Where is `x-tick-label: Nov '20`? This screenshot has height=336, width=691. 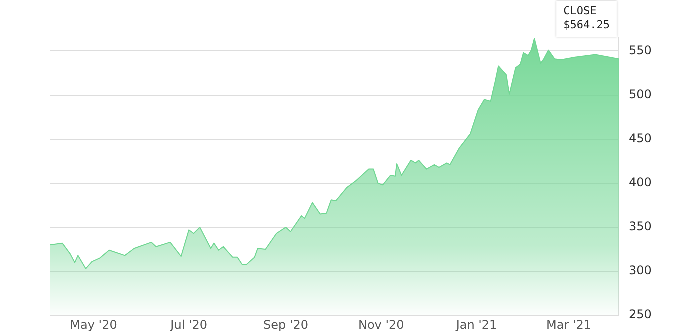 x-tick-label: Nov '20 is located at coordinates (381, 325).